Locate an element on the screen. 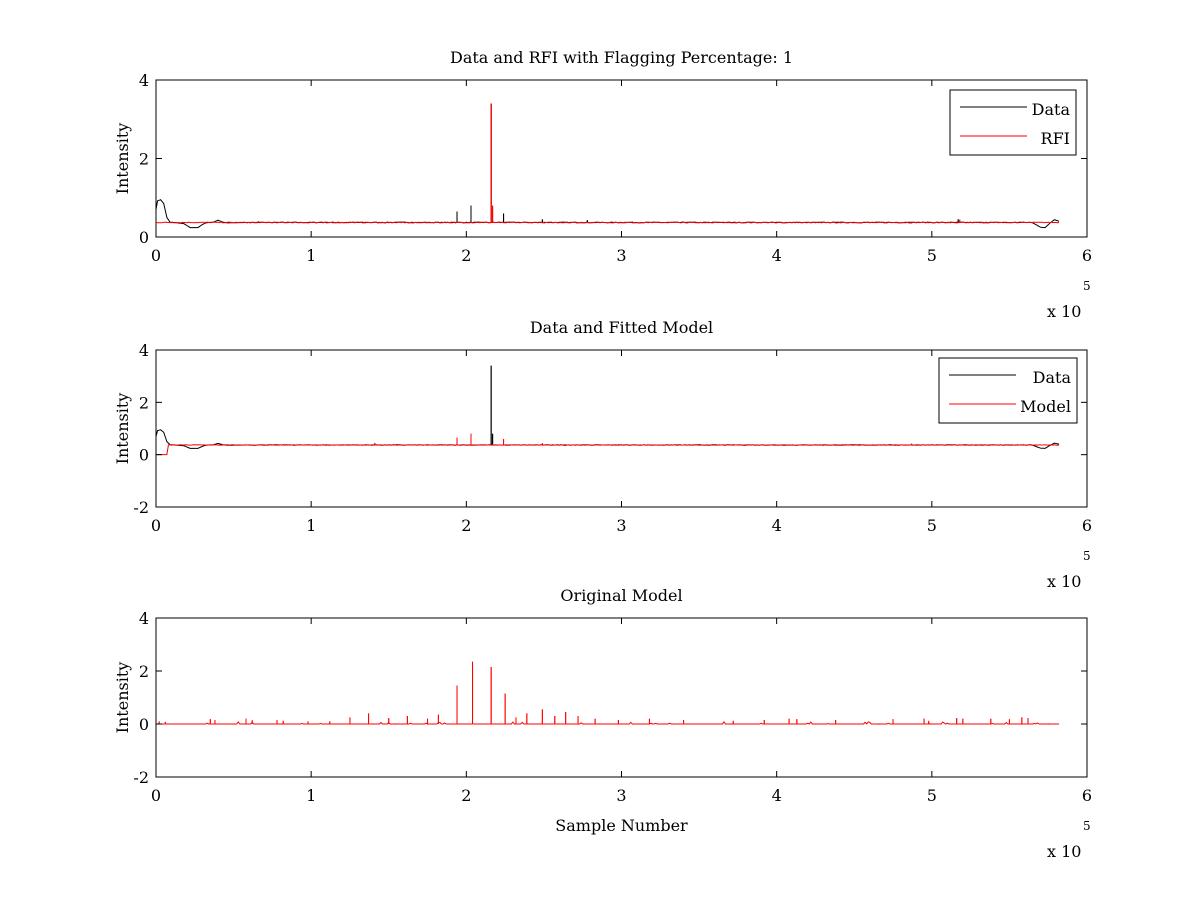 This screenshot has width=1200, height=900. series-line-model is located at coordinates (608, 444).